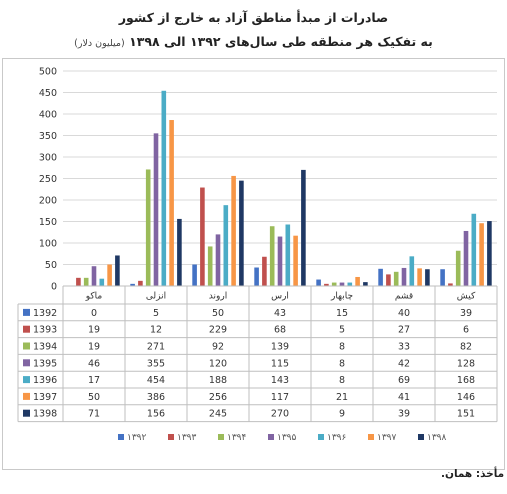  Describe the element at coordinates (218, 347) in the screenshot. I see `table-value: 92` at that location.